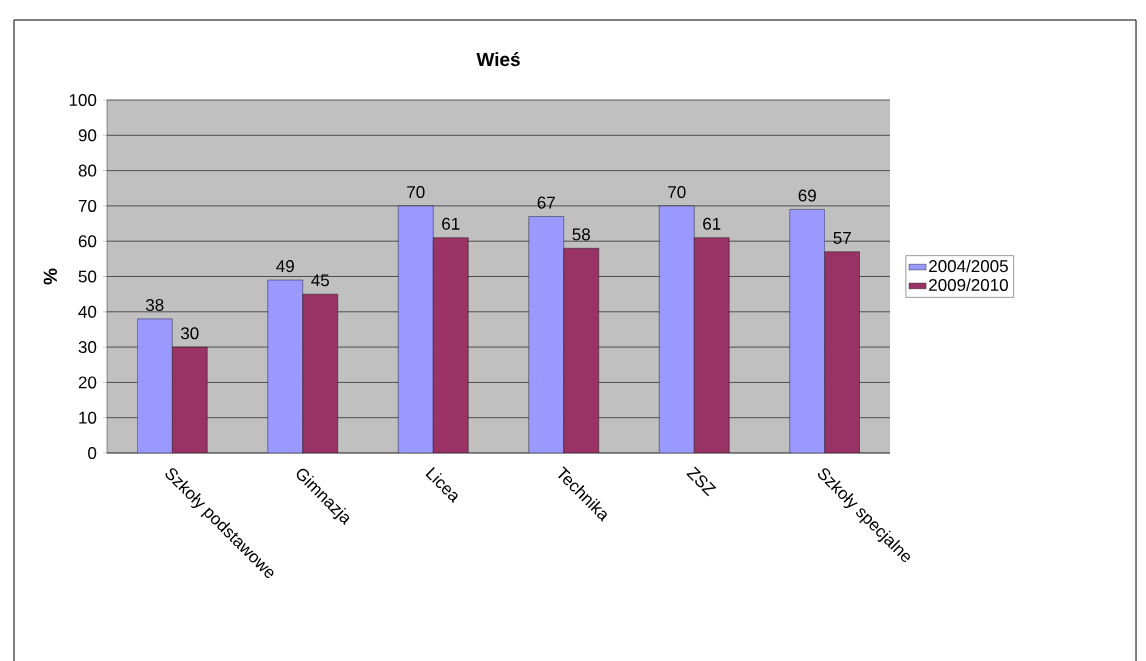 This screenshot has height=661, width=1146. What do you see at coordinates (285, 266) in the screenshot?
I see `data-label: 49` at bounding box center [285, 266].